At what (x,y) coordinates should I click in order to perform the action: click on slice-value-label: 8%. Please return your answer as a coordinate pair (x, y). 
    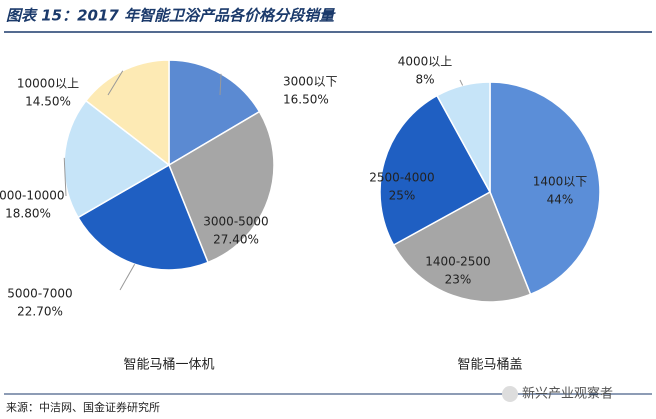
    Looking at the image, I should click on (424, 80).